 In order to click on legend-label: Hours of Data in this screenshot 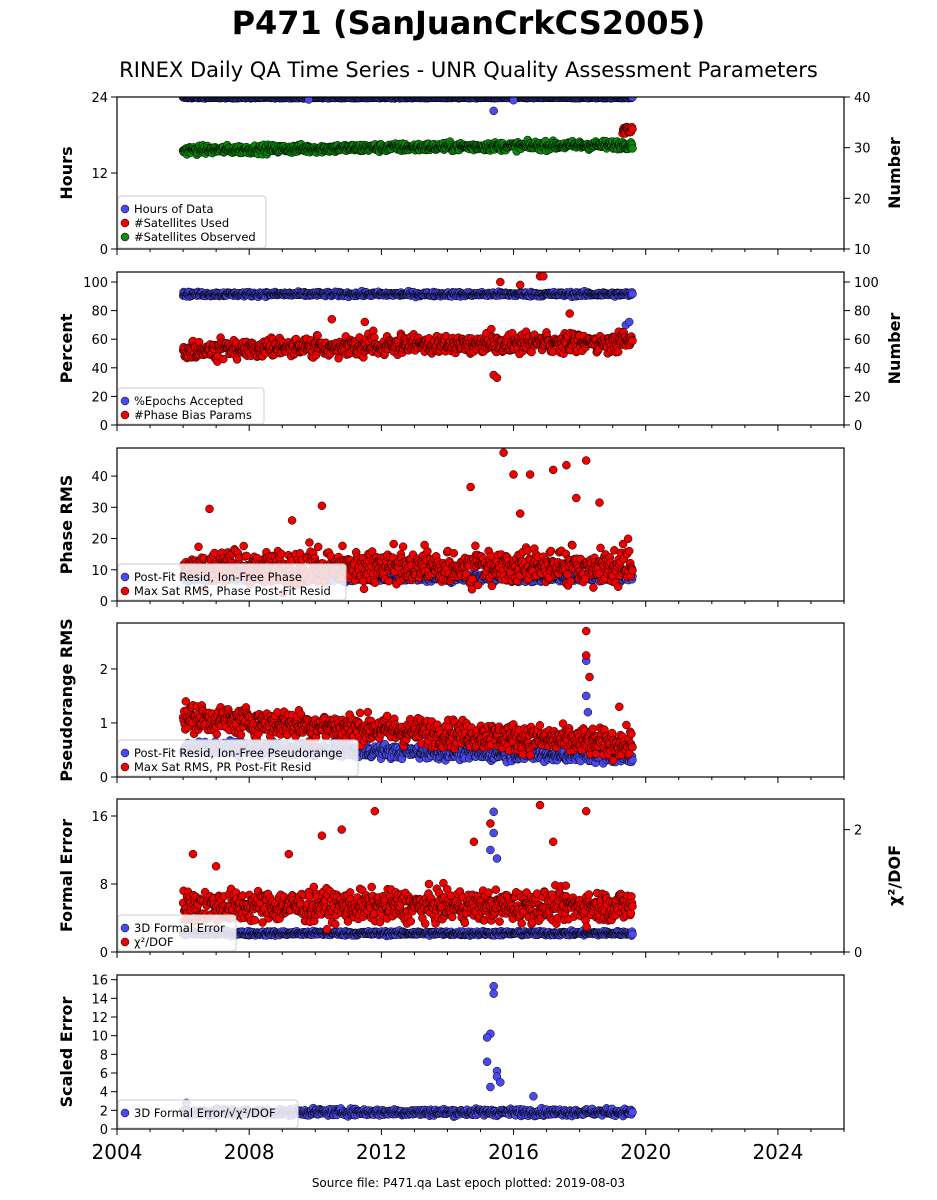, I will do `click(174, 209)`.